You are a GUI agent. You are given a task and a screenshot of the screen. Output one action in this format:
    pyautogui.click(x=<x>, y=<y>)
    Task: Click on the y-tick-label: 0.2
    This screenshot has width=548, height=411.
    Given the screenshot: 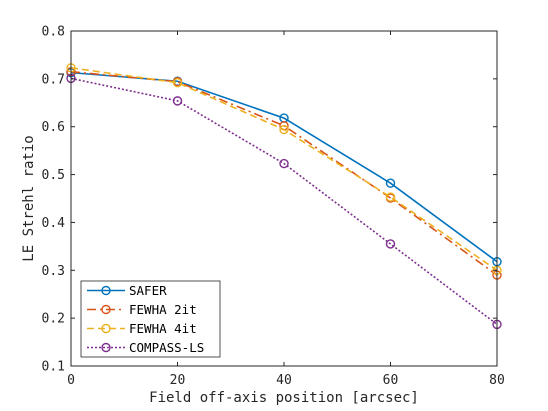 What is the action you would take?
    pyautogui.click(x=53, y=319)
    